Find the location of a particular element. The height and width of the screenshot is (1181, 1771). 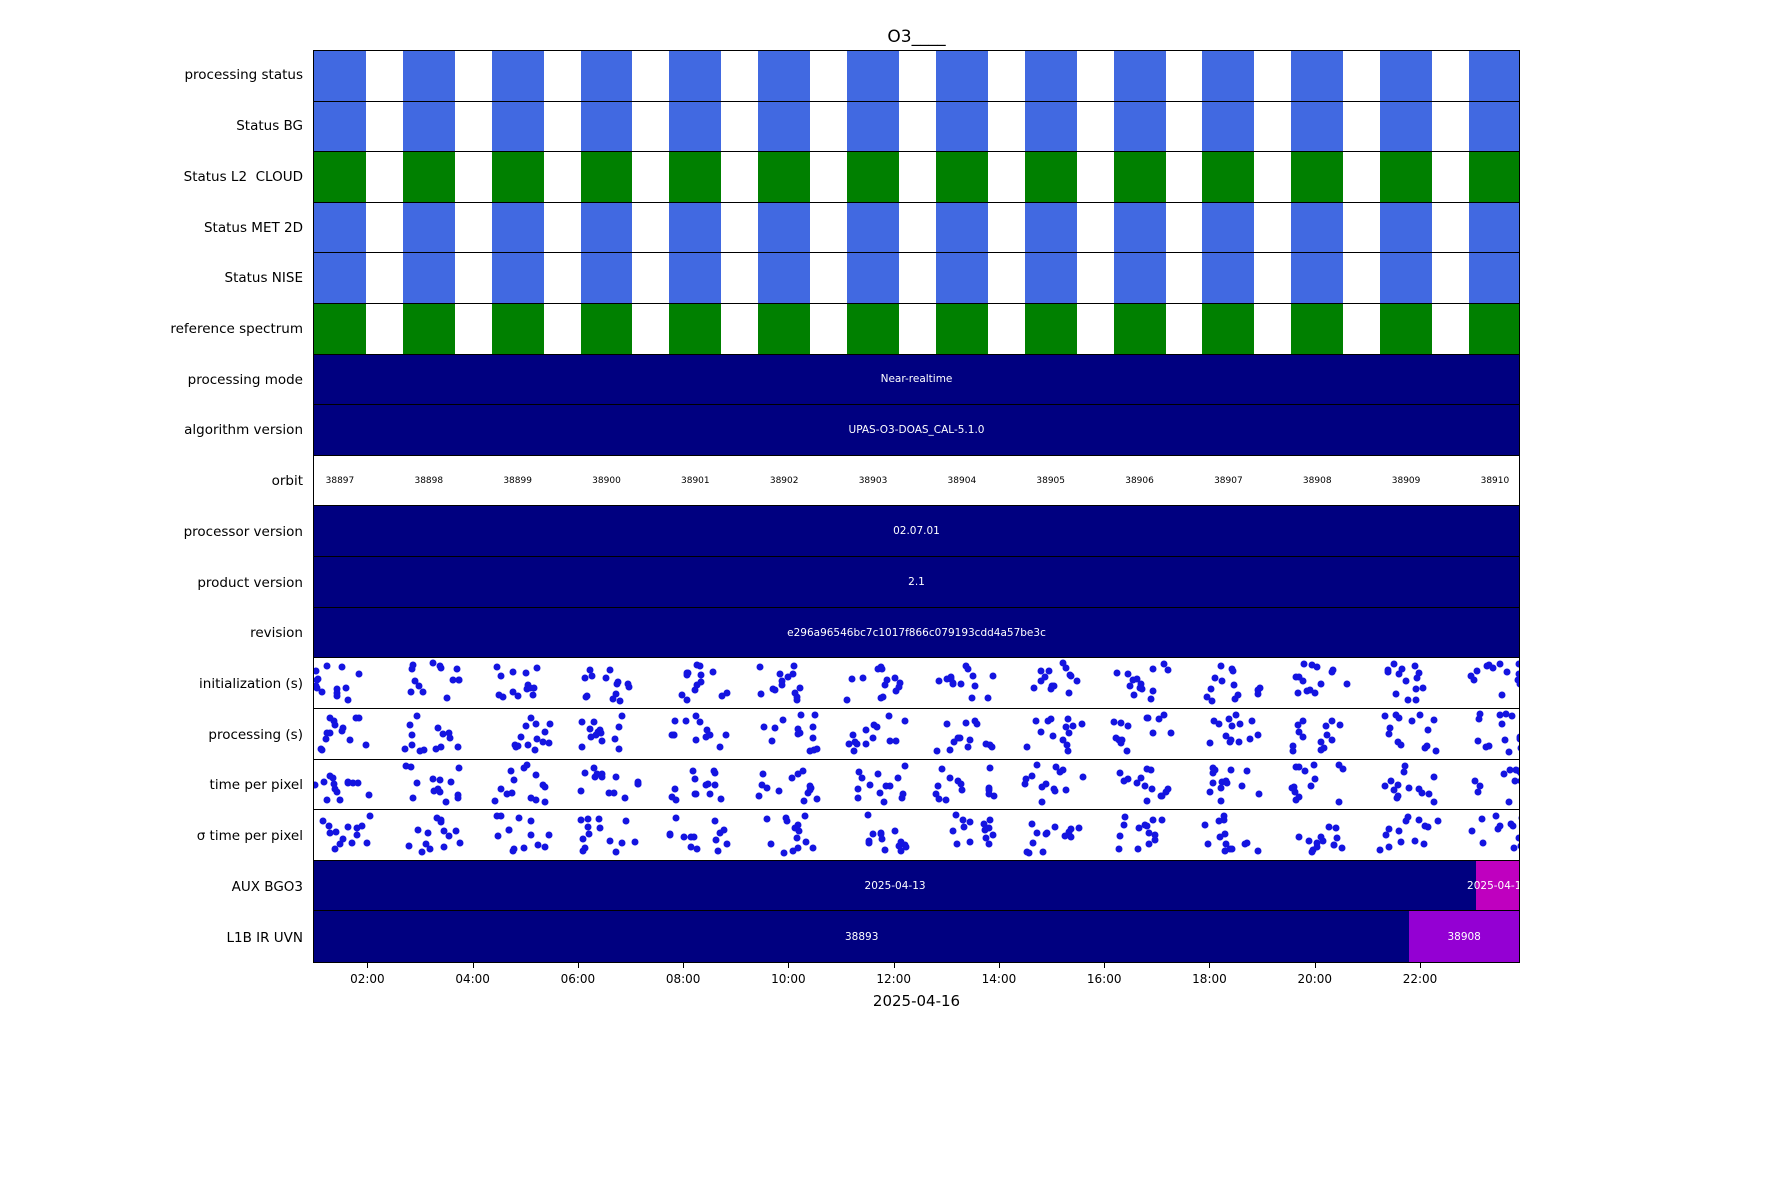

orbit-number: 38902 is located at coordinates (784, 480).